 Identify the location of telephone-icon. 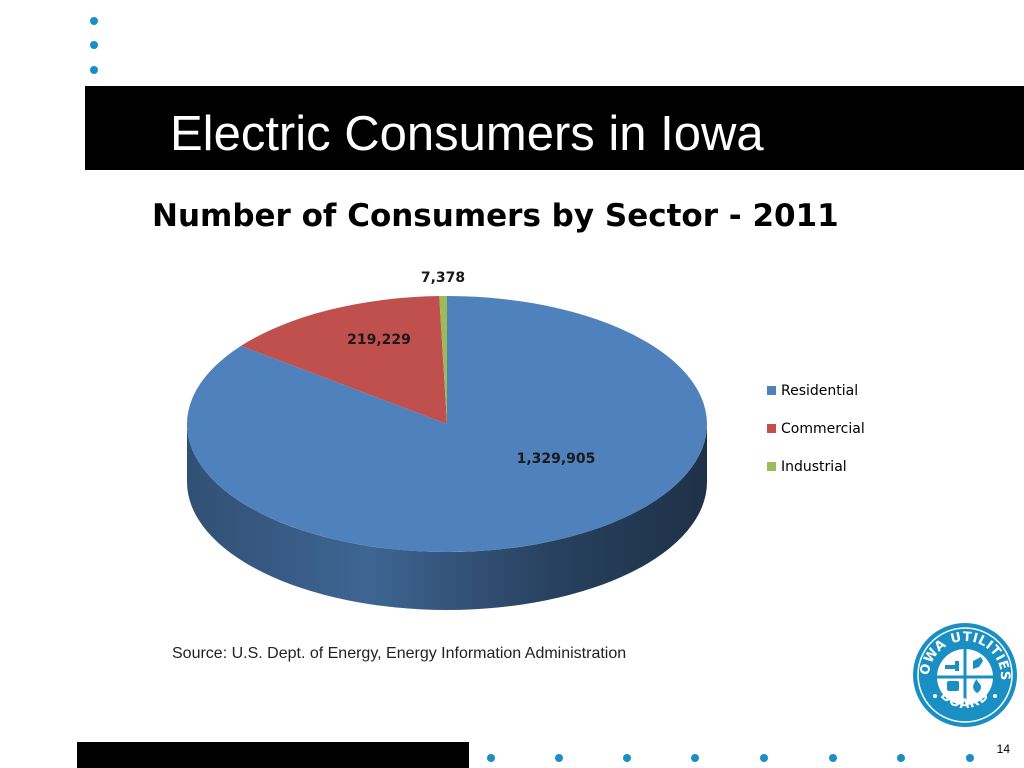
(953, 686).